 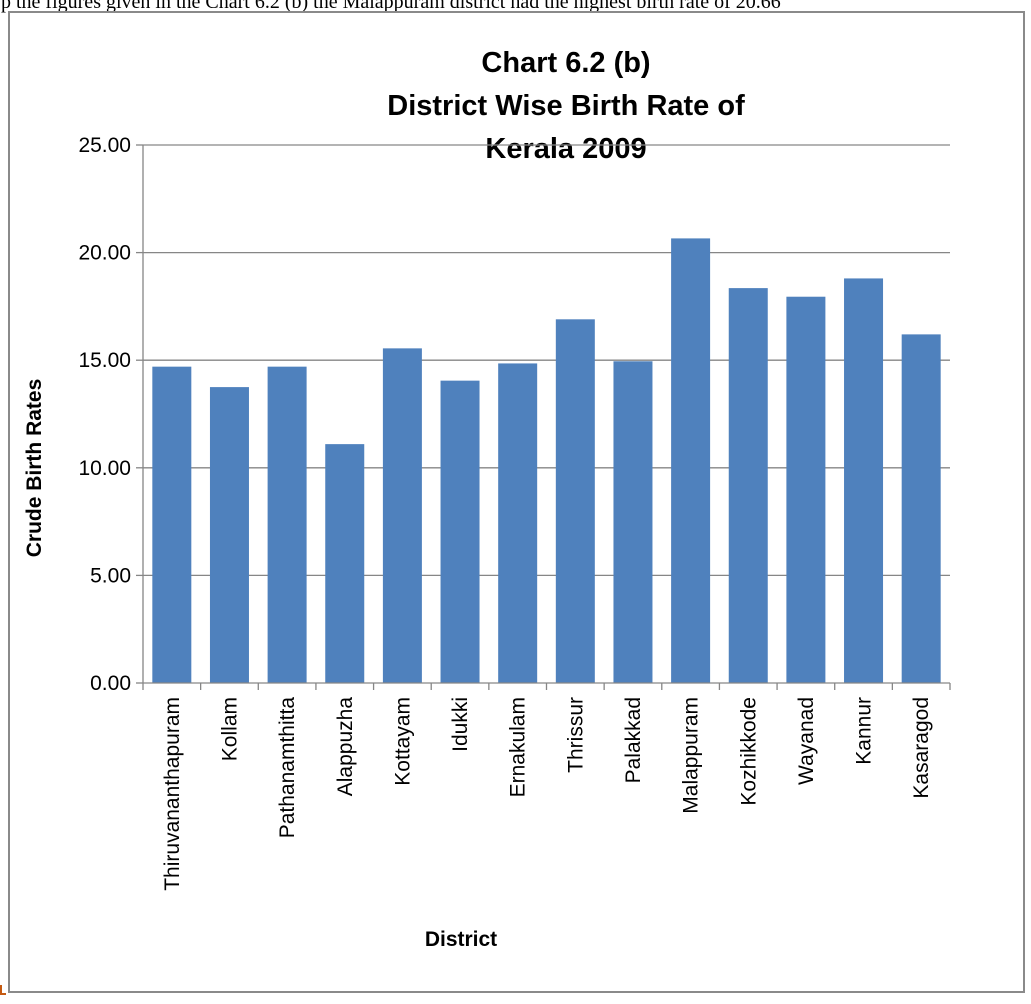 What do you see at coordinates (104, 414) in the screenshot?
I see `y-tick-labels: 0.00 5.00 10.00 15.00 20.00 25.00` at bounding box center [104, 414].